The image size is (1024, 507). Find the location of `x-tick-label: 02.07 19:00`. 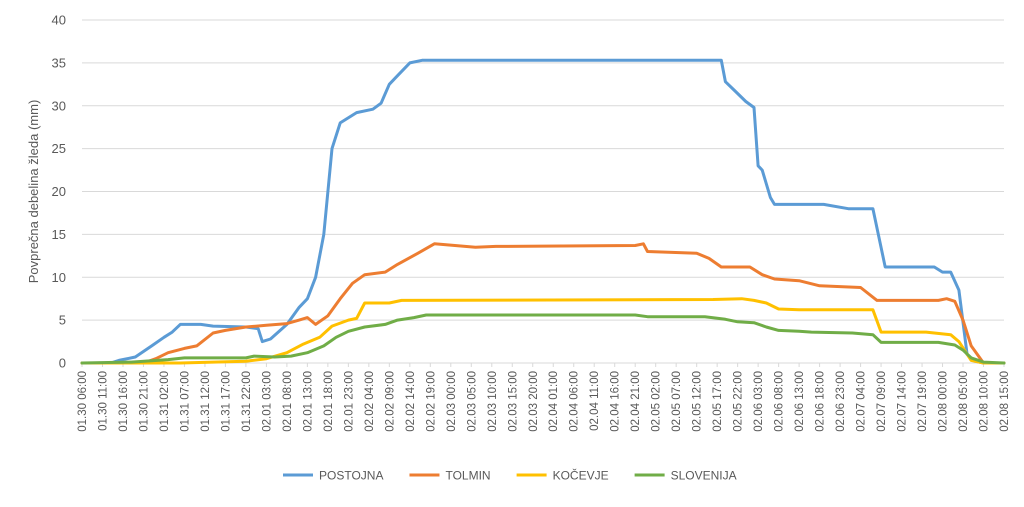

x-tick-label: 02.07 19:00 is located at coordinates (923, 401).